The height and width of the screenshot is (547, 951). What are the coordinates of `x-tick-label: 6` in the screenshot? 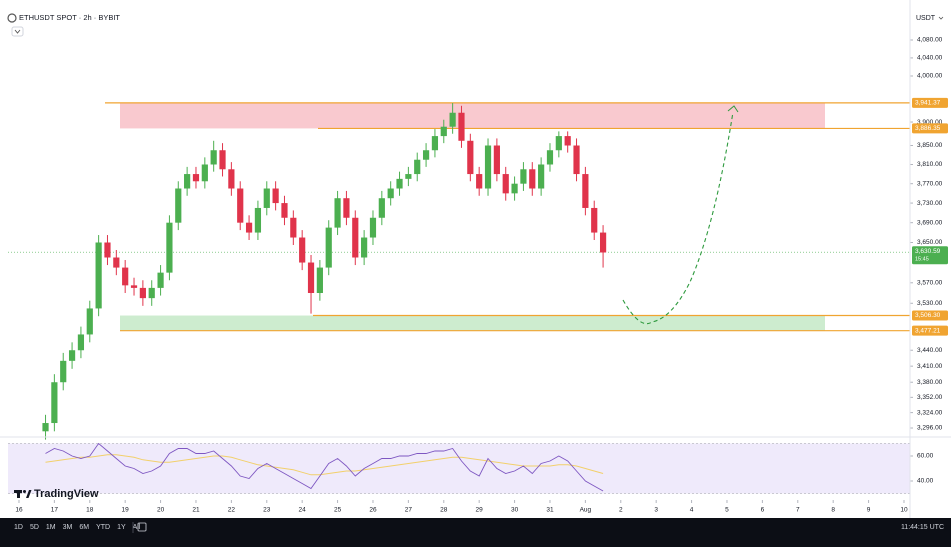 It's located at (763, 510).